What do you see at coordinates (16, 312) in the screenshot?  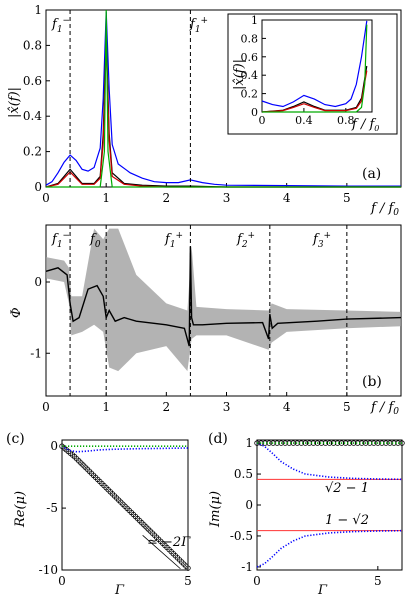 I see `panel-b-ylabel: Φ` at bounding box center [16, 312].